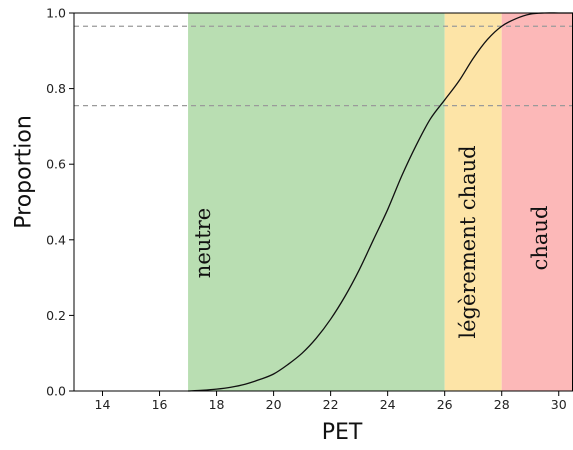  I want to click on y-ticks-layer: 0.0 0.2 0.4 0.6 0.8 1.0, so click(60, 202).